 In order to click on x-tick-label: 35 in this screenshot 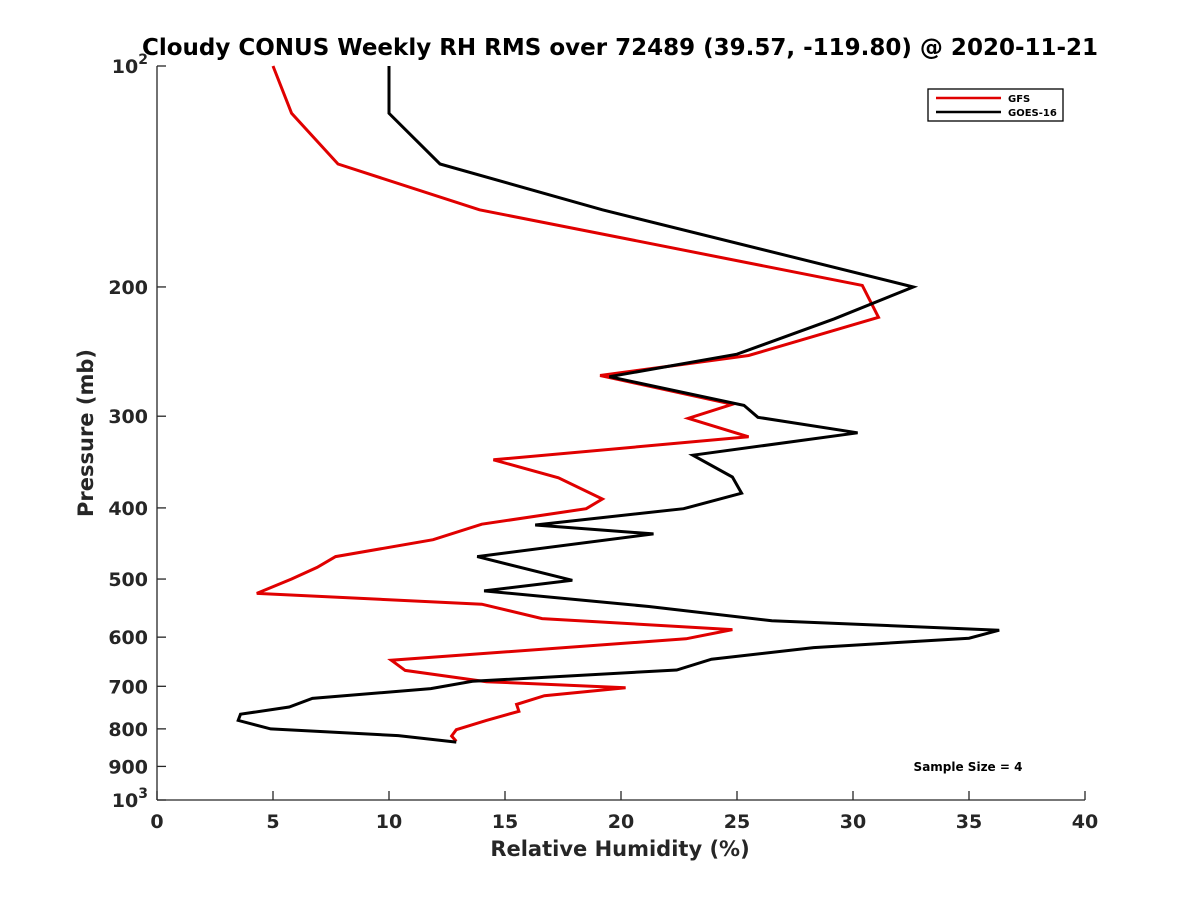, I will do `click(969, 822)`.